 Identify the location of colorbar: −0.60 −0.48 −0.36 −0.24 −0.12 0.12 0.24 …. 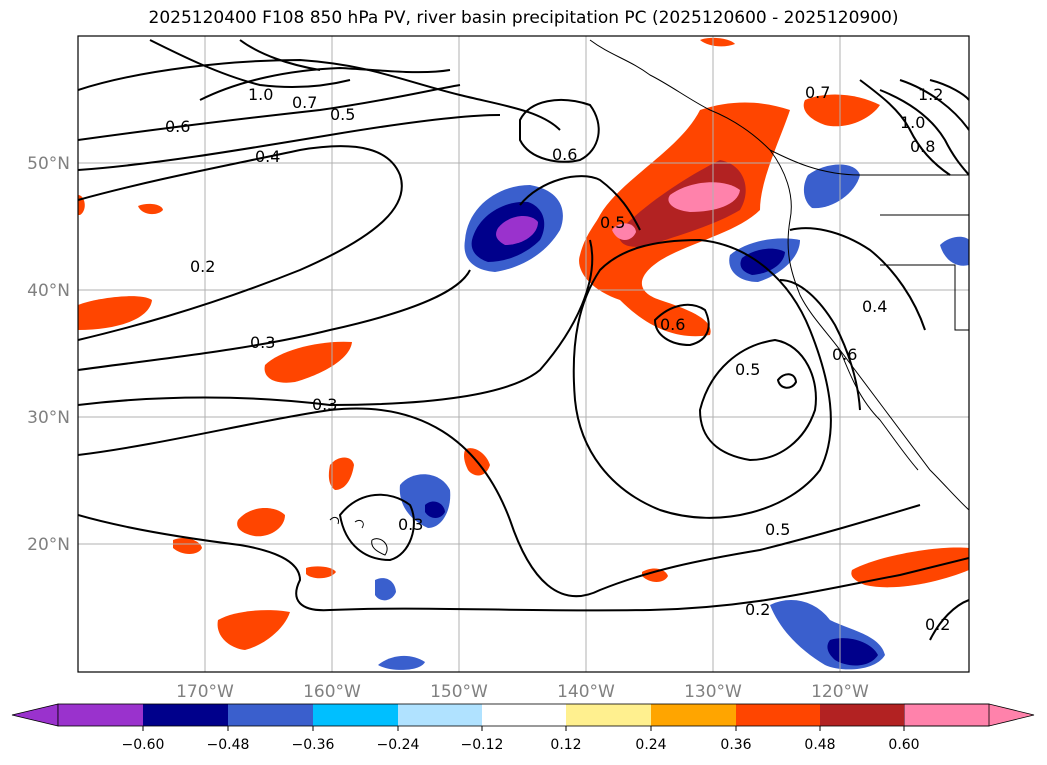
(523, 728).